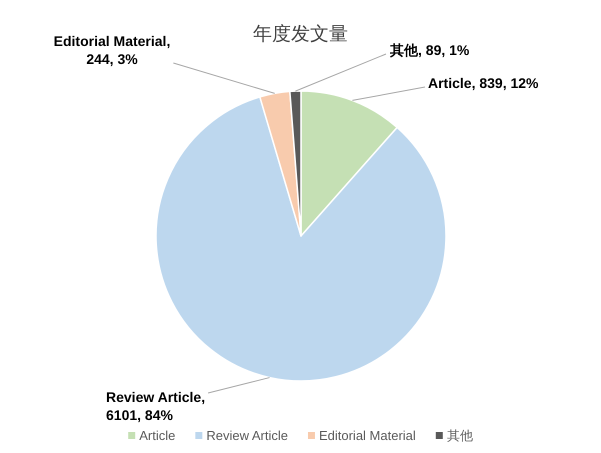 Image resolution: width=601 pixels, height=453 pixels. Describe the element at coordinates (483, 83) in the screenshot. I see `data-label: Article, 839, 12%` at that location.